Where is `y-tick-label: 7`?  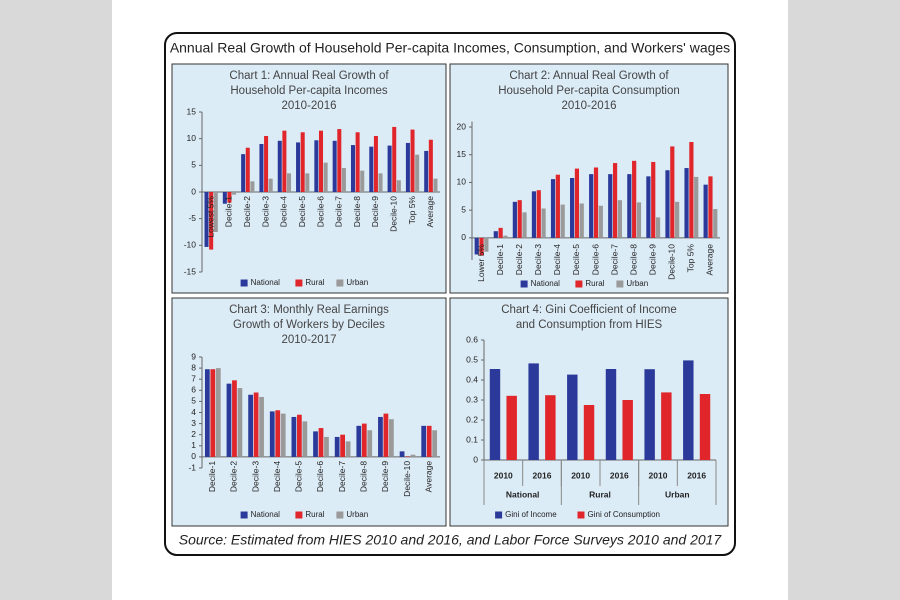 y-tick-label: 7 is located at coordinates (193, 378).